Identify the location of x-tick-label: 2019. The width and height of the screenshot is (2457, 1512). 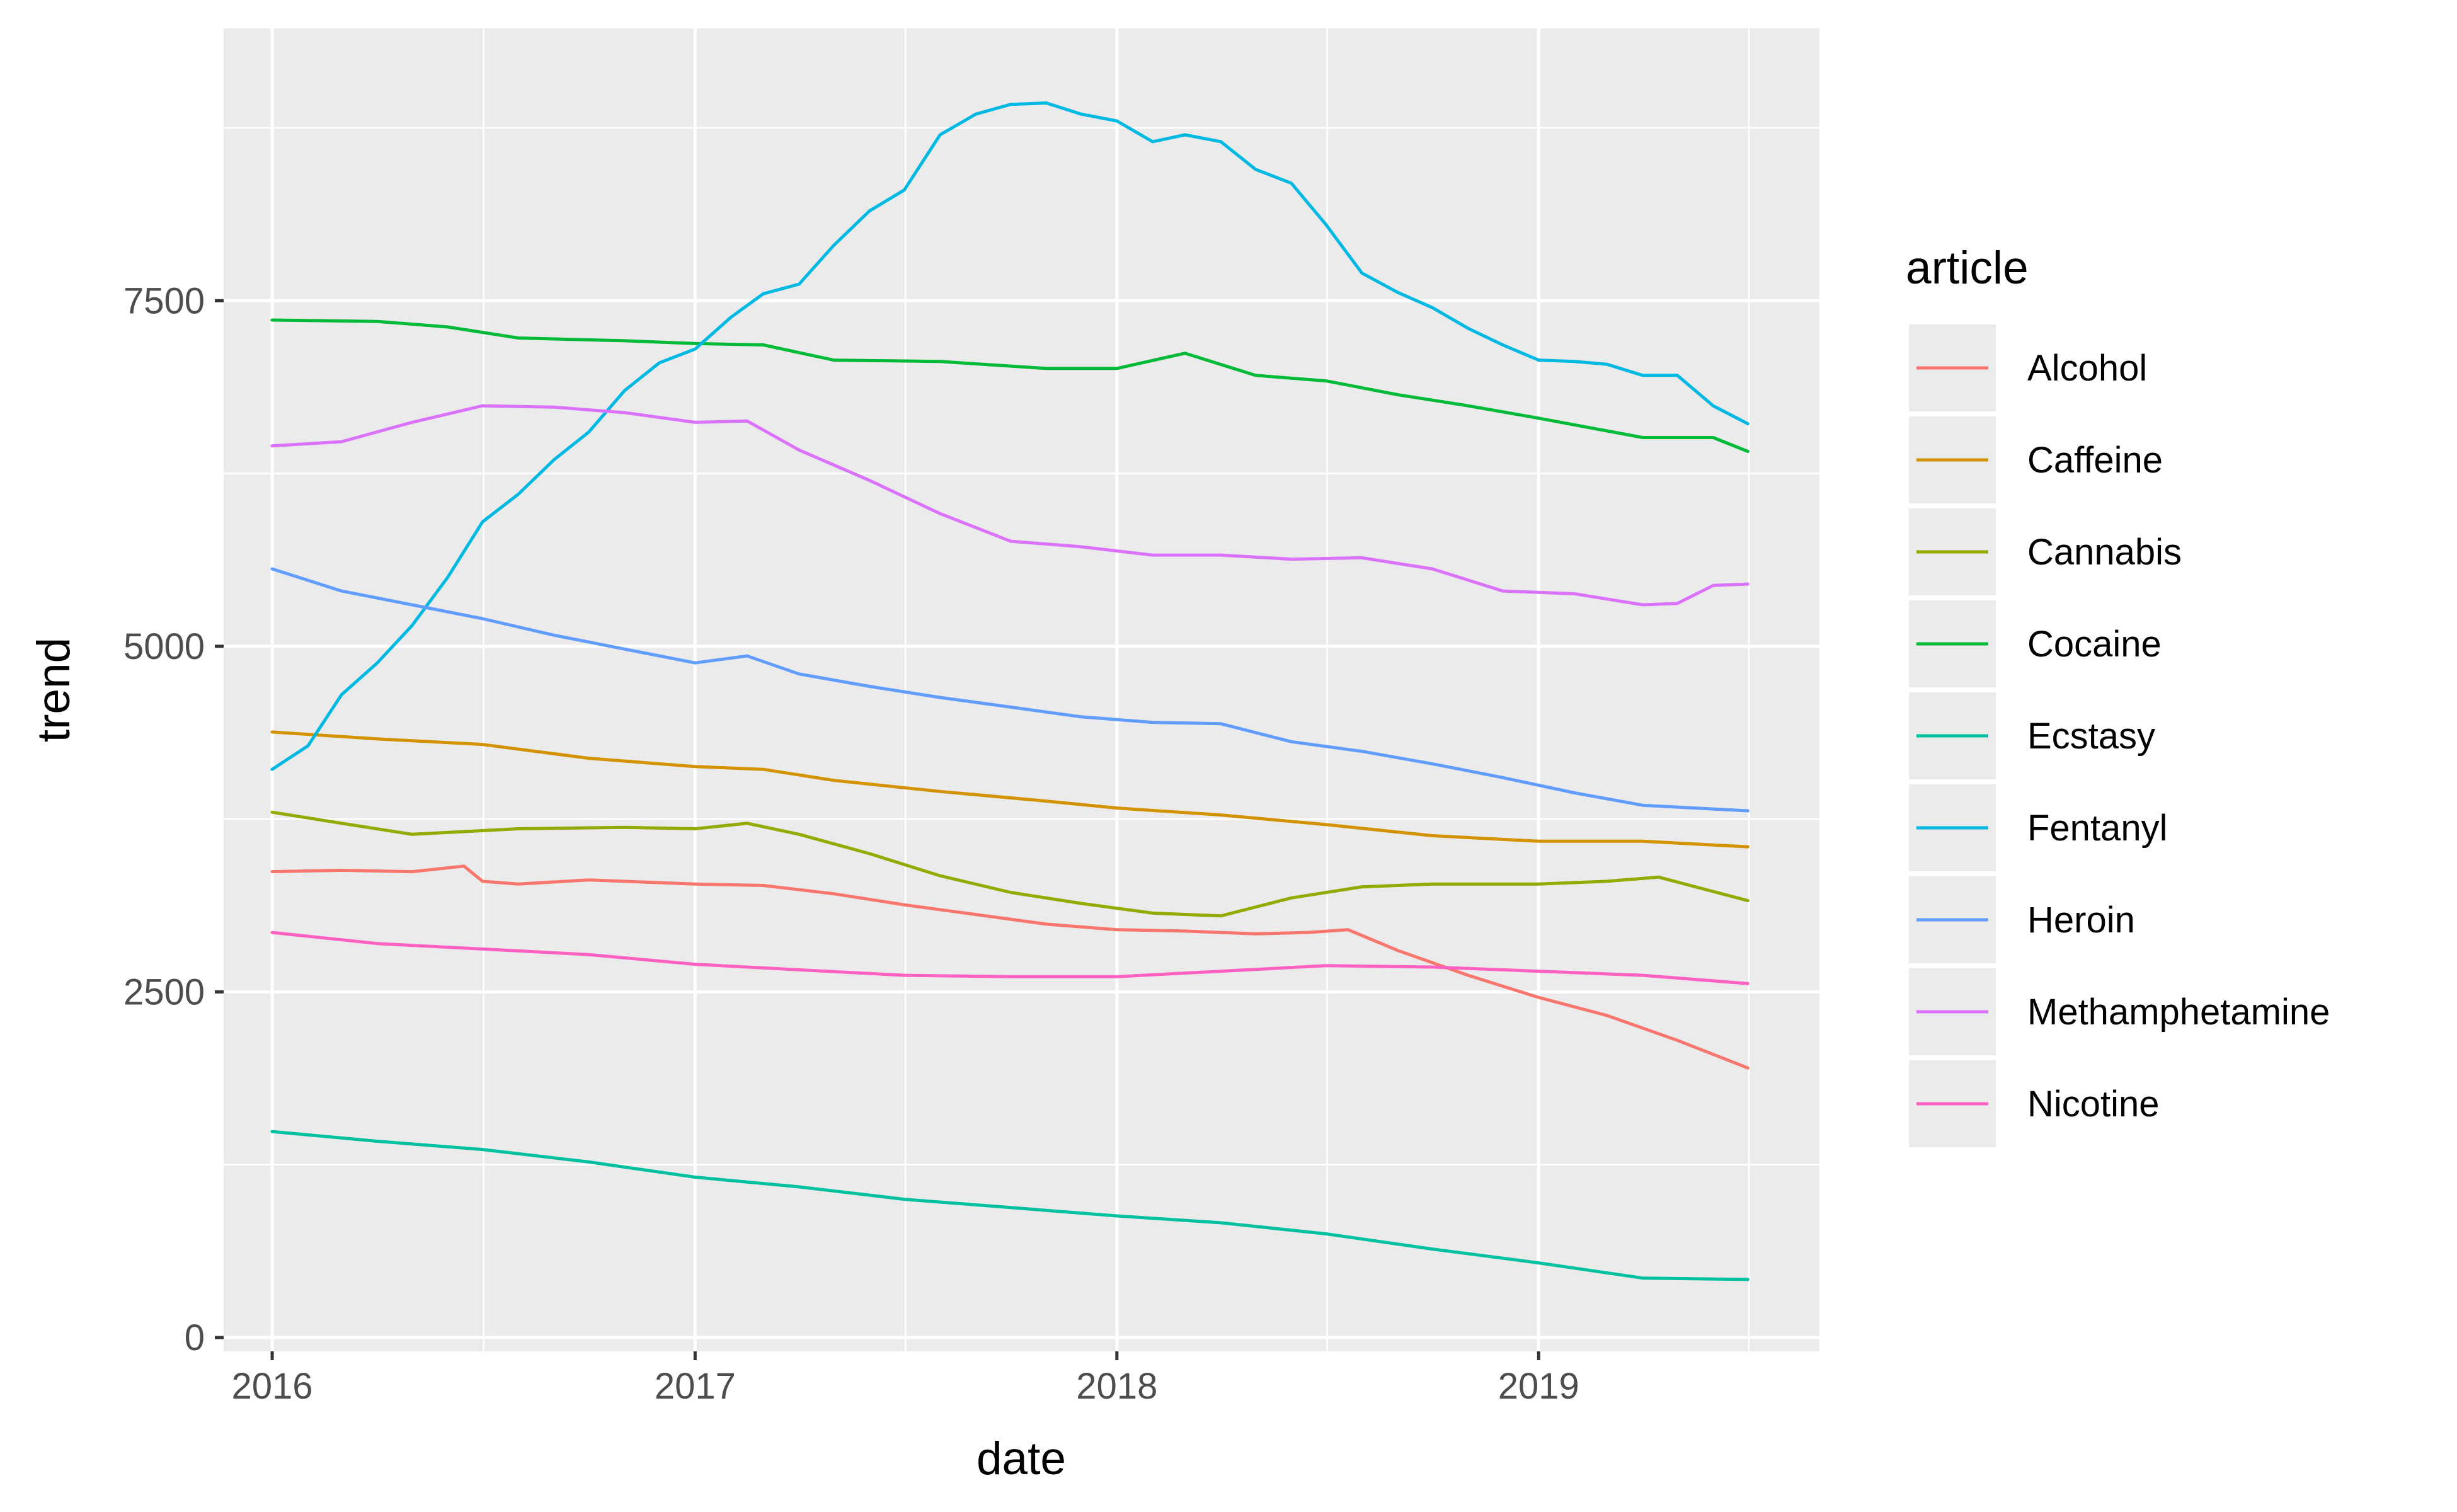
(1538, 1386).